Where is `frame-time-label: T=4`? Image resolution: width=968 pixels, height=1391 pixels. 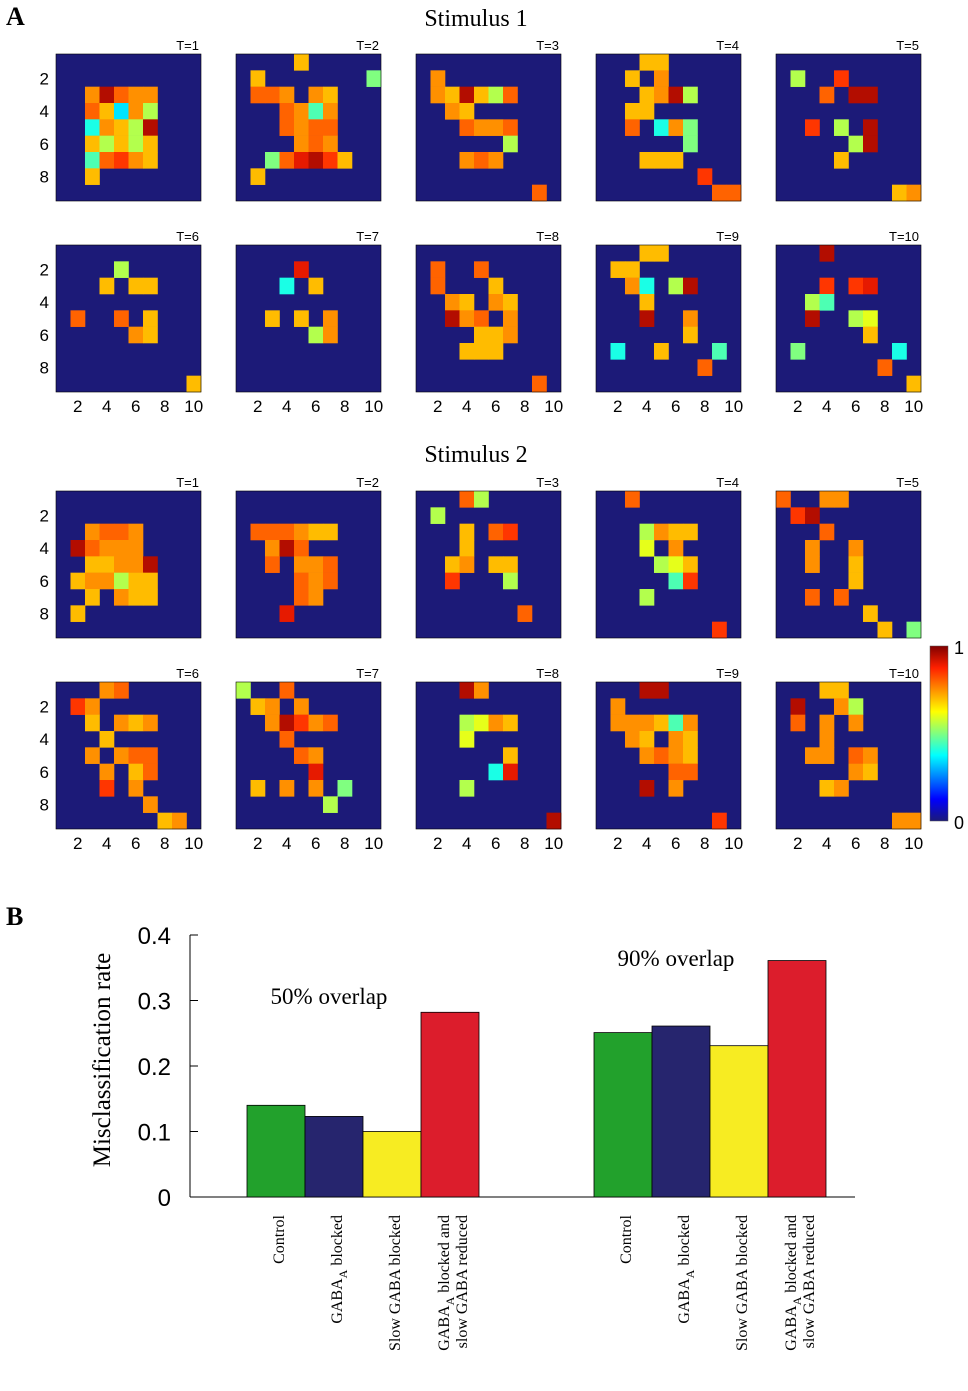
frame-time-label: T=4 is located at coordinates (727, 45).